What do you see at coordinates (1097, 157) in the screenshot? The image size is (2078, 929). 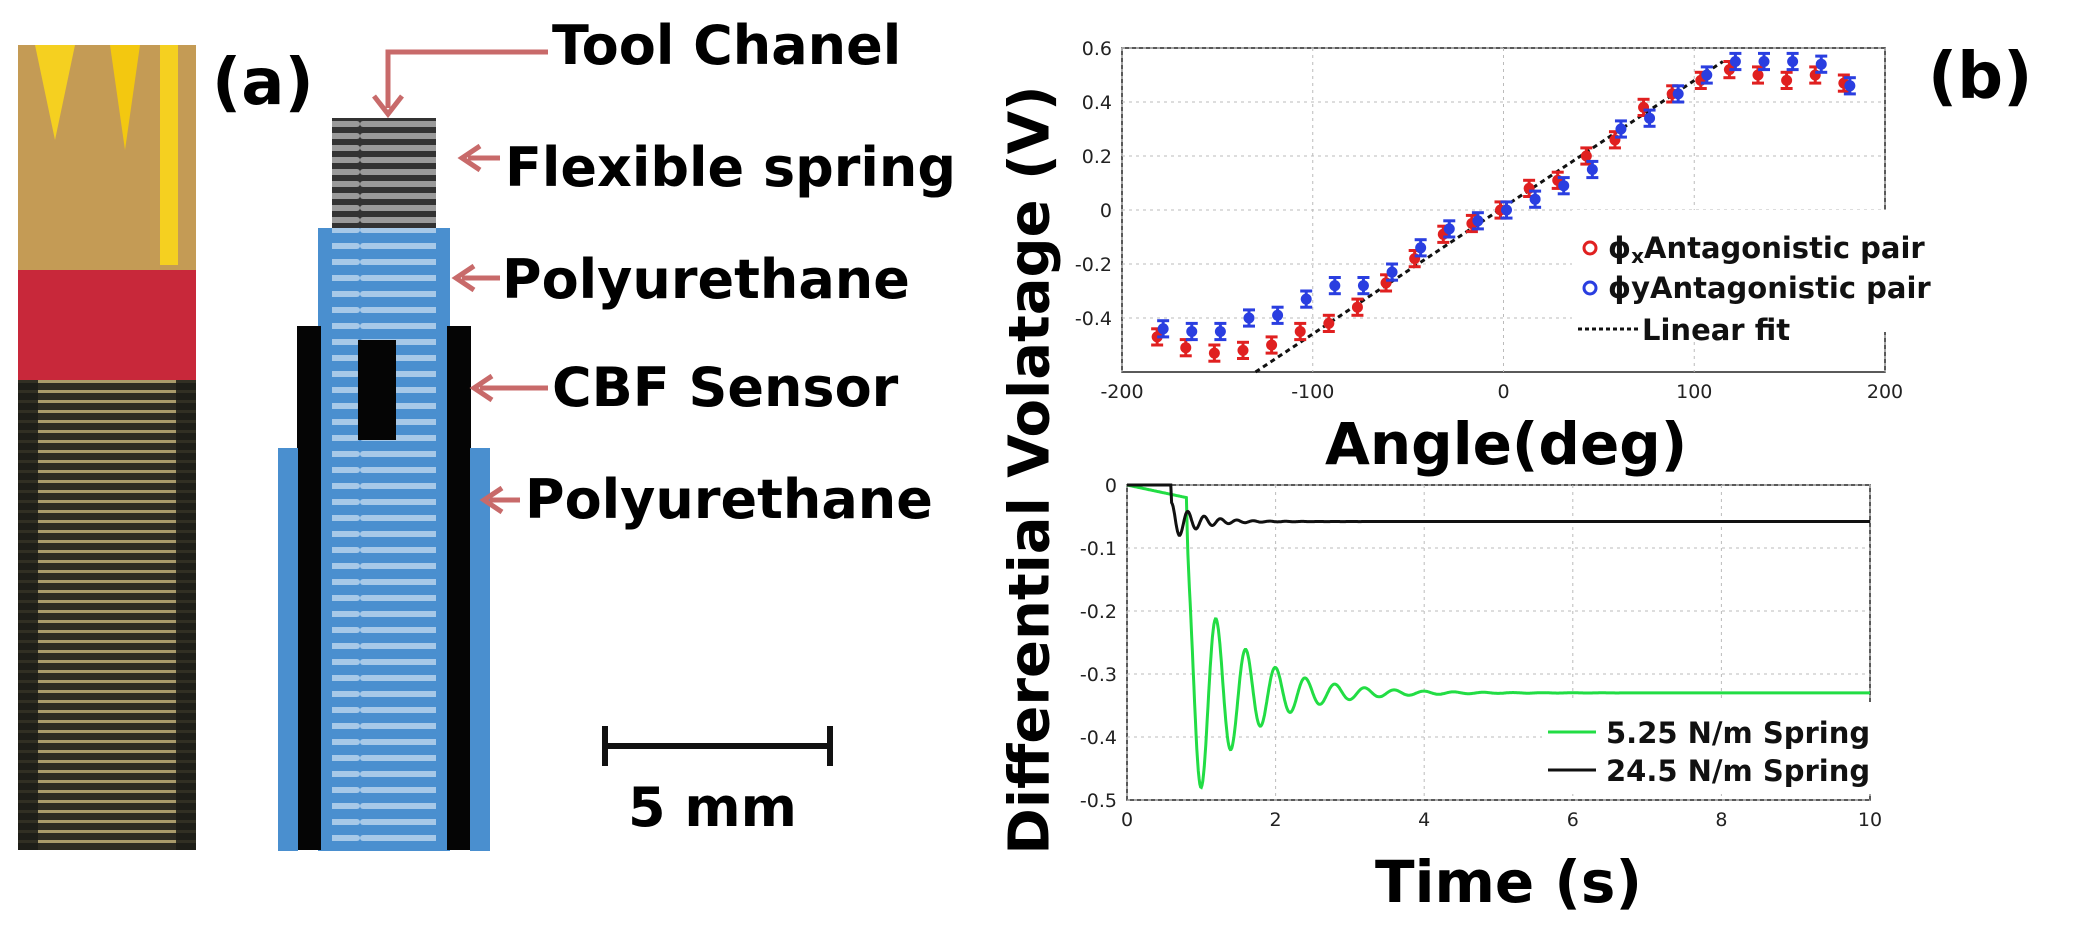 I see `angle-y-tick-label: 0.2` at bounding box center [1097, 157].